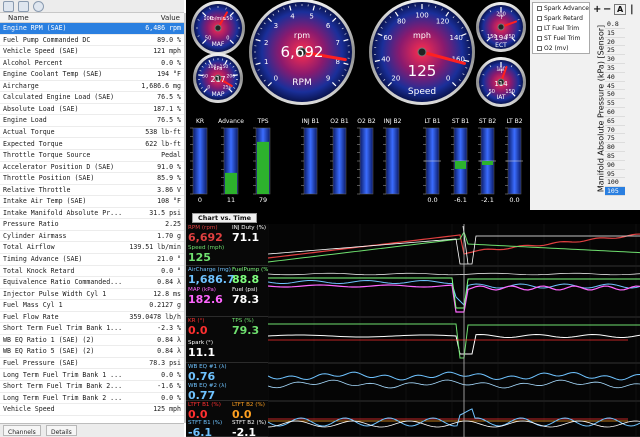 This screenshot has height=437, width=640. Describe the element at coordinates (18, 18) in the screenshot. I see `name-column-header: Name` at that location.